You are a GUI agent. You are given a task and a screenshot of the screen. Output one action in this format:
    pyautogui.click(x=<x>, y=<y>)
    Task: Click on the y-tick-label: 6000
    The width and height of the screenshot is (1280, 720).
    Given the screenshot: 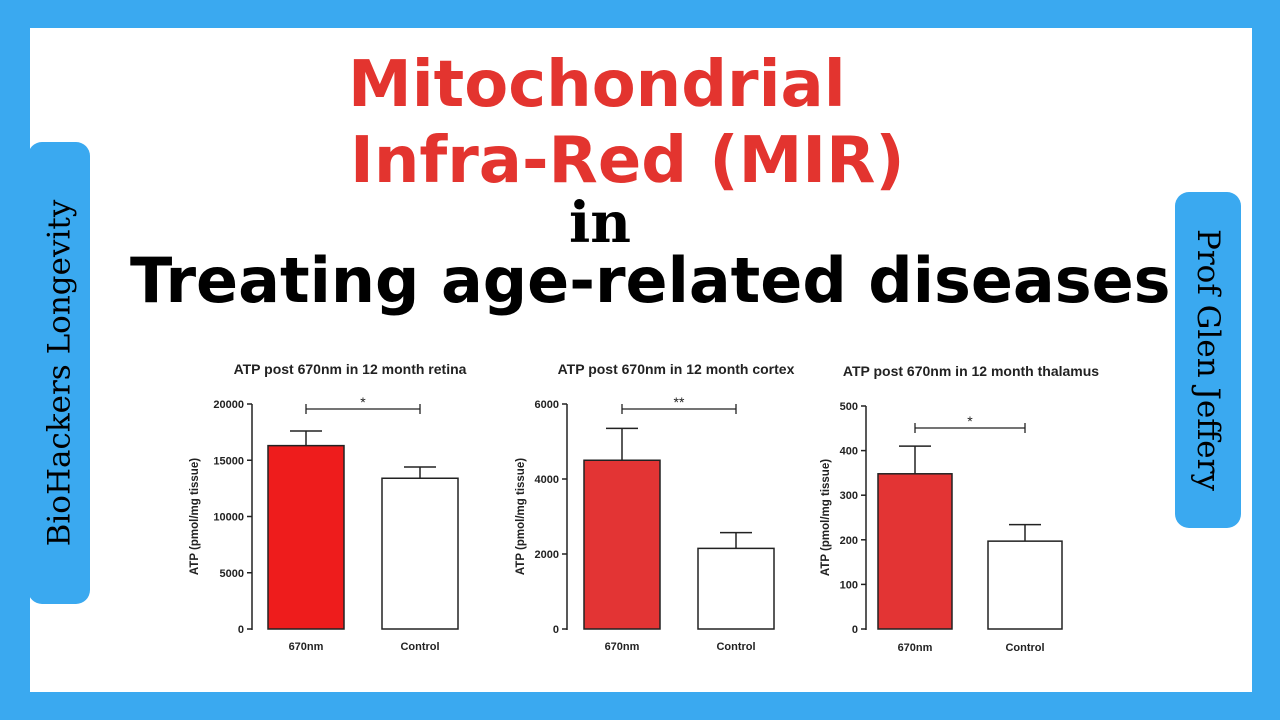 What is the action you would take?
    pyautogui.click(x=547, y=405)
    